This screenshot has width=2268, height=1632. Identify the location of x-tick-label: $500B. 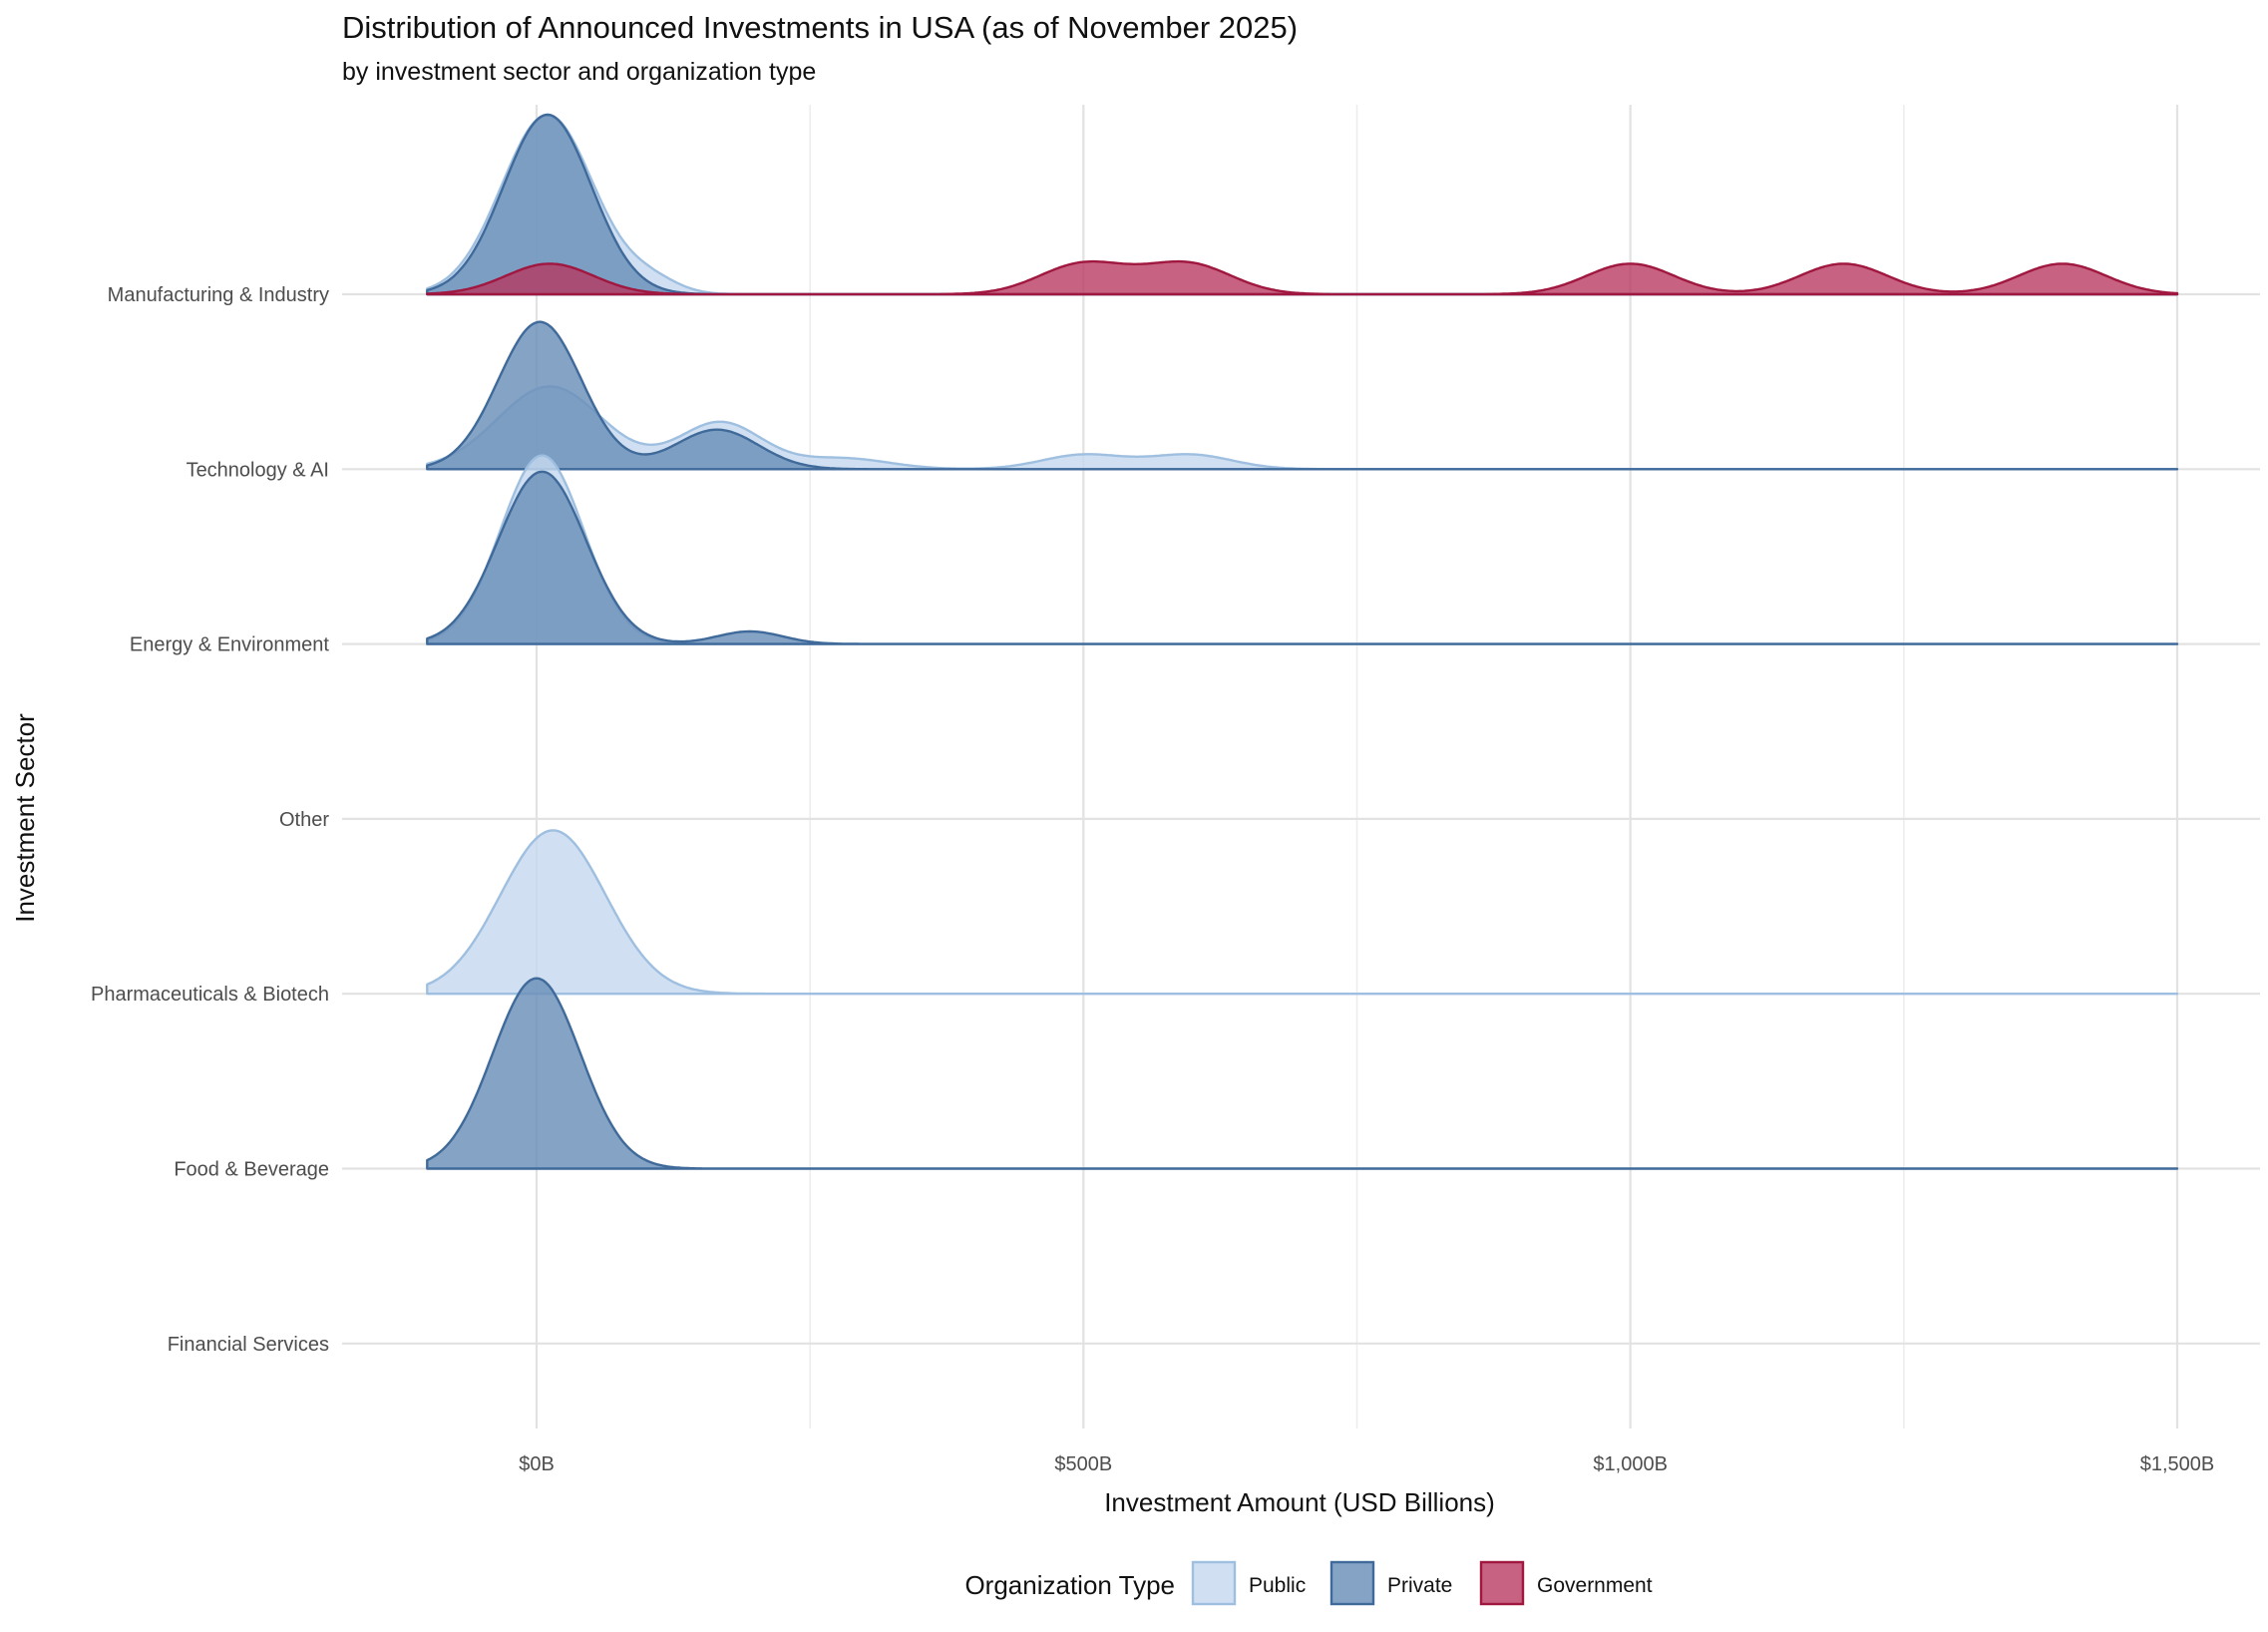
(1083, 1464).